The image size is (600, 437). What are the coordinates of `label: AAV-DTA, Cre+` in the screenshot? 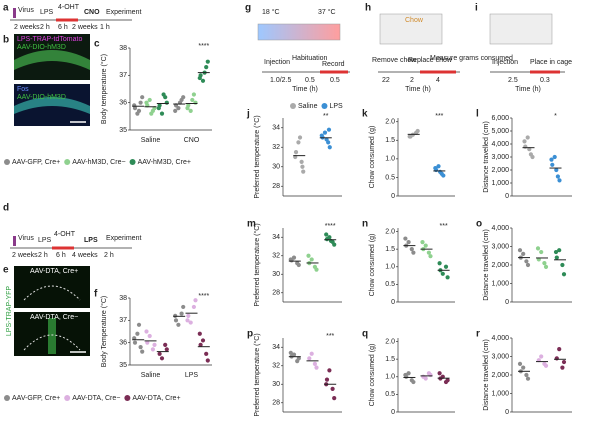 It's located at (54, 271).